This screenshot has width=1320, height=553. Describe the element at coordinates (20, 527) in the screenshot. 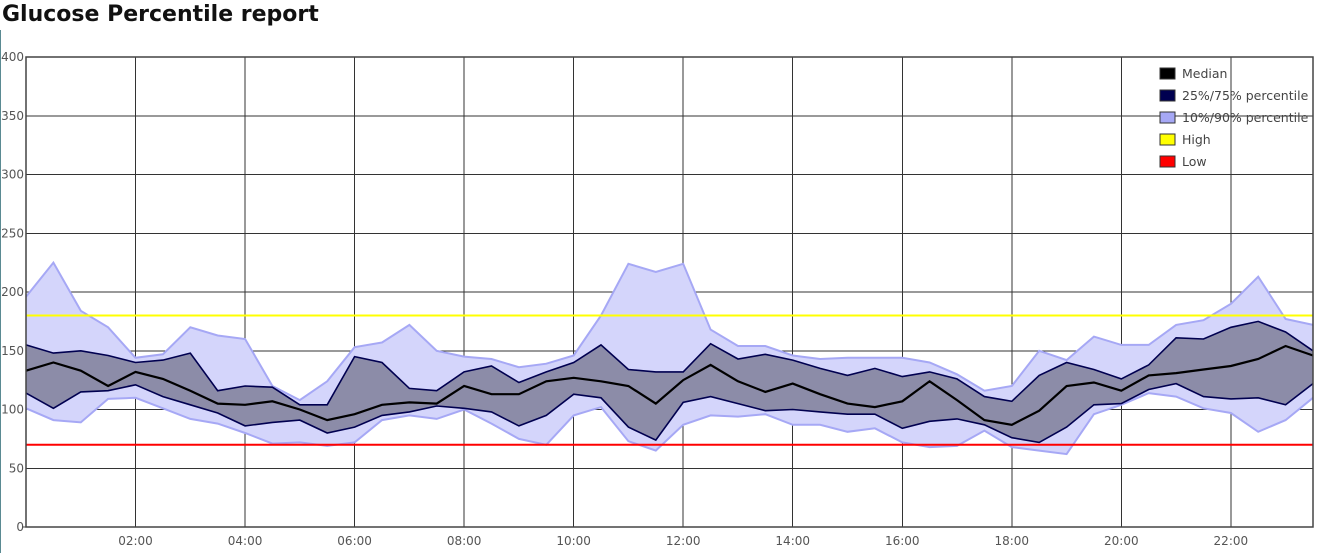

I see `y-tick-label: 0` at that location.